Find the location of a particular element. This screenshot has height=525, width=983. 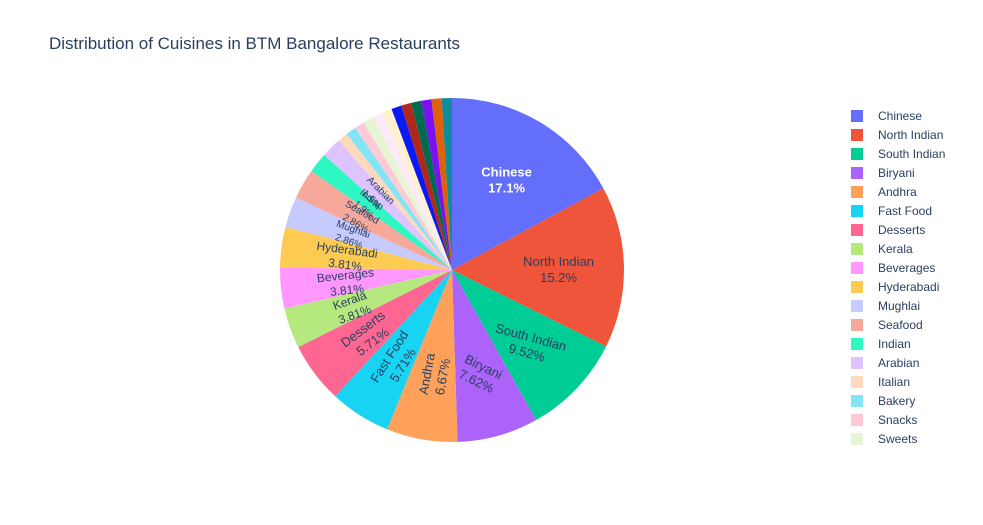

legend-label: Beverages is located at coordinates (907, 267).